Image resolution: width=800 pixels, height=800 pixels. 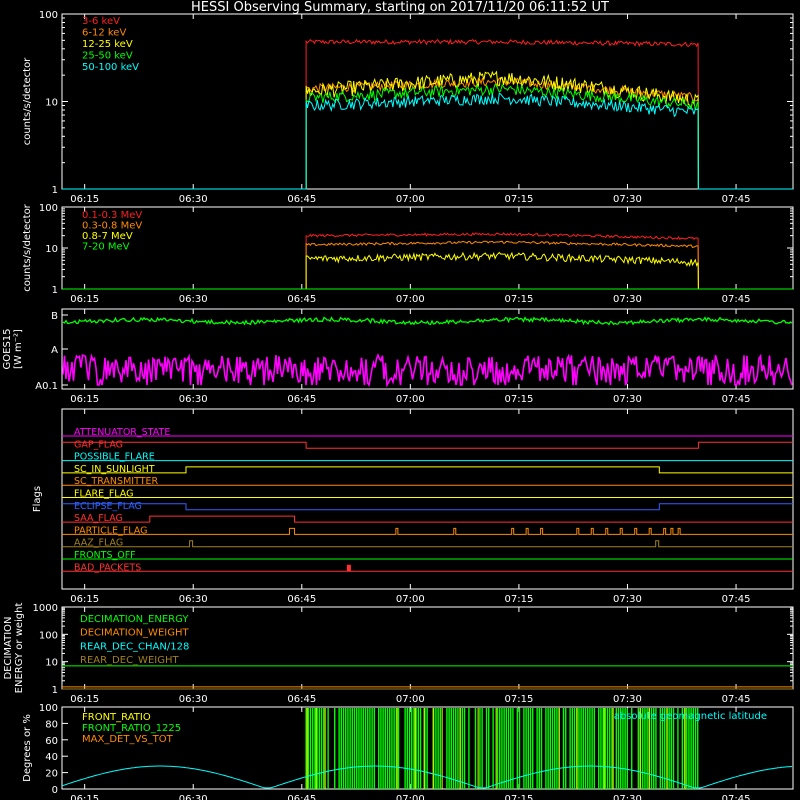 I want to click on y-axis-label: counts/s/detector, so click(x=27, y=247).